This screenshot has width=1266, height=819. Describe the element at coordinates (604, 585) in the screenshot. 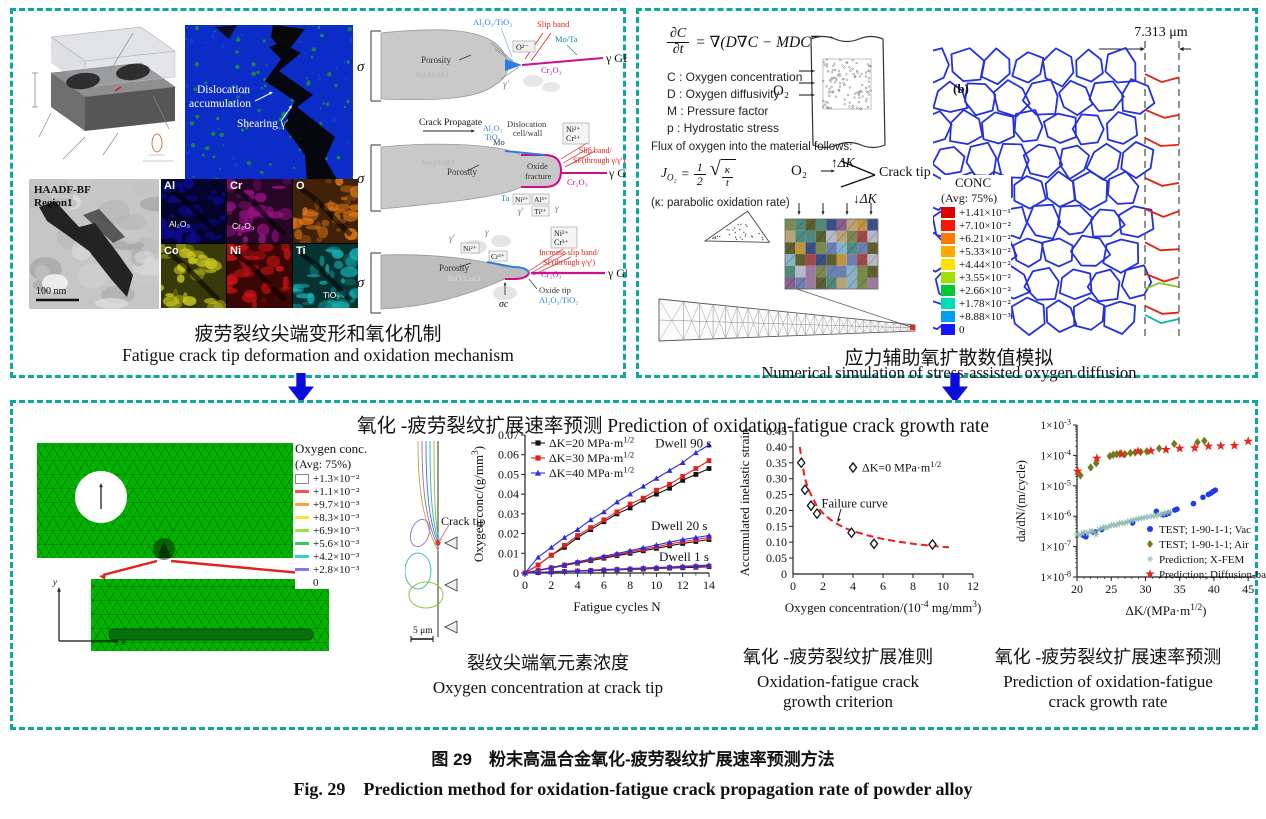

I see `svg-text: 6` at that location.